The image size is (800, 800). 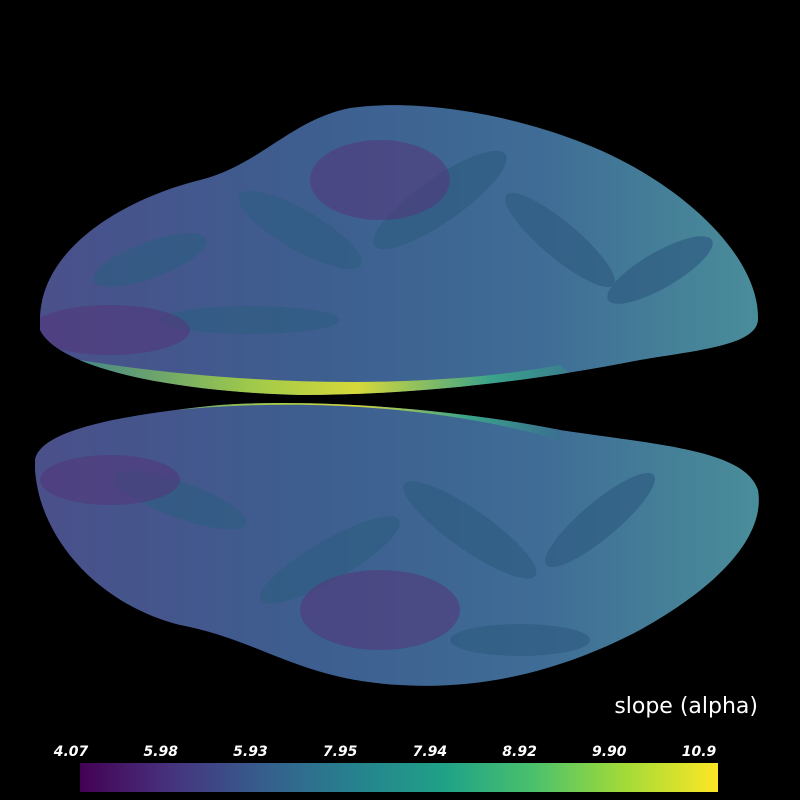 I want to click on color-bar-label: 7.94, so click(x=430, y=752).